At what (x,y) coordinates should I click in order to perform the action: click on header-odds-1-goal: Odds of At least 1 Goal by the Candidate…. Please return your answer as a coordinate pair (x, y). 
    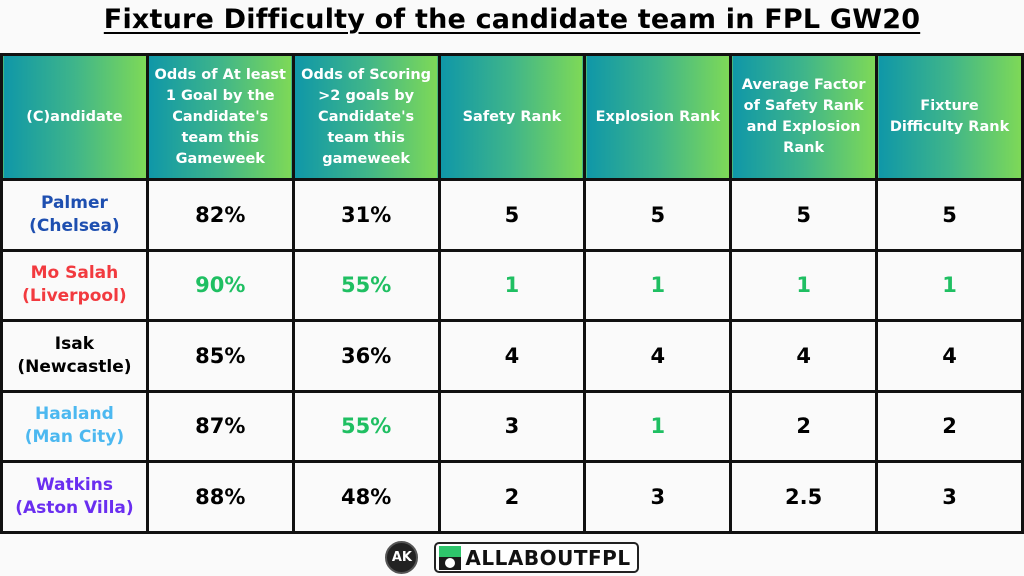
    Looking at the image, I should click on (220, 117).